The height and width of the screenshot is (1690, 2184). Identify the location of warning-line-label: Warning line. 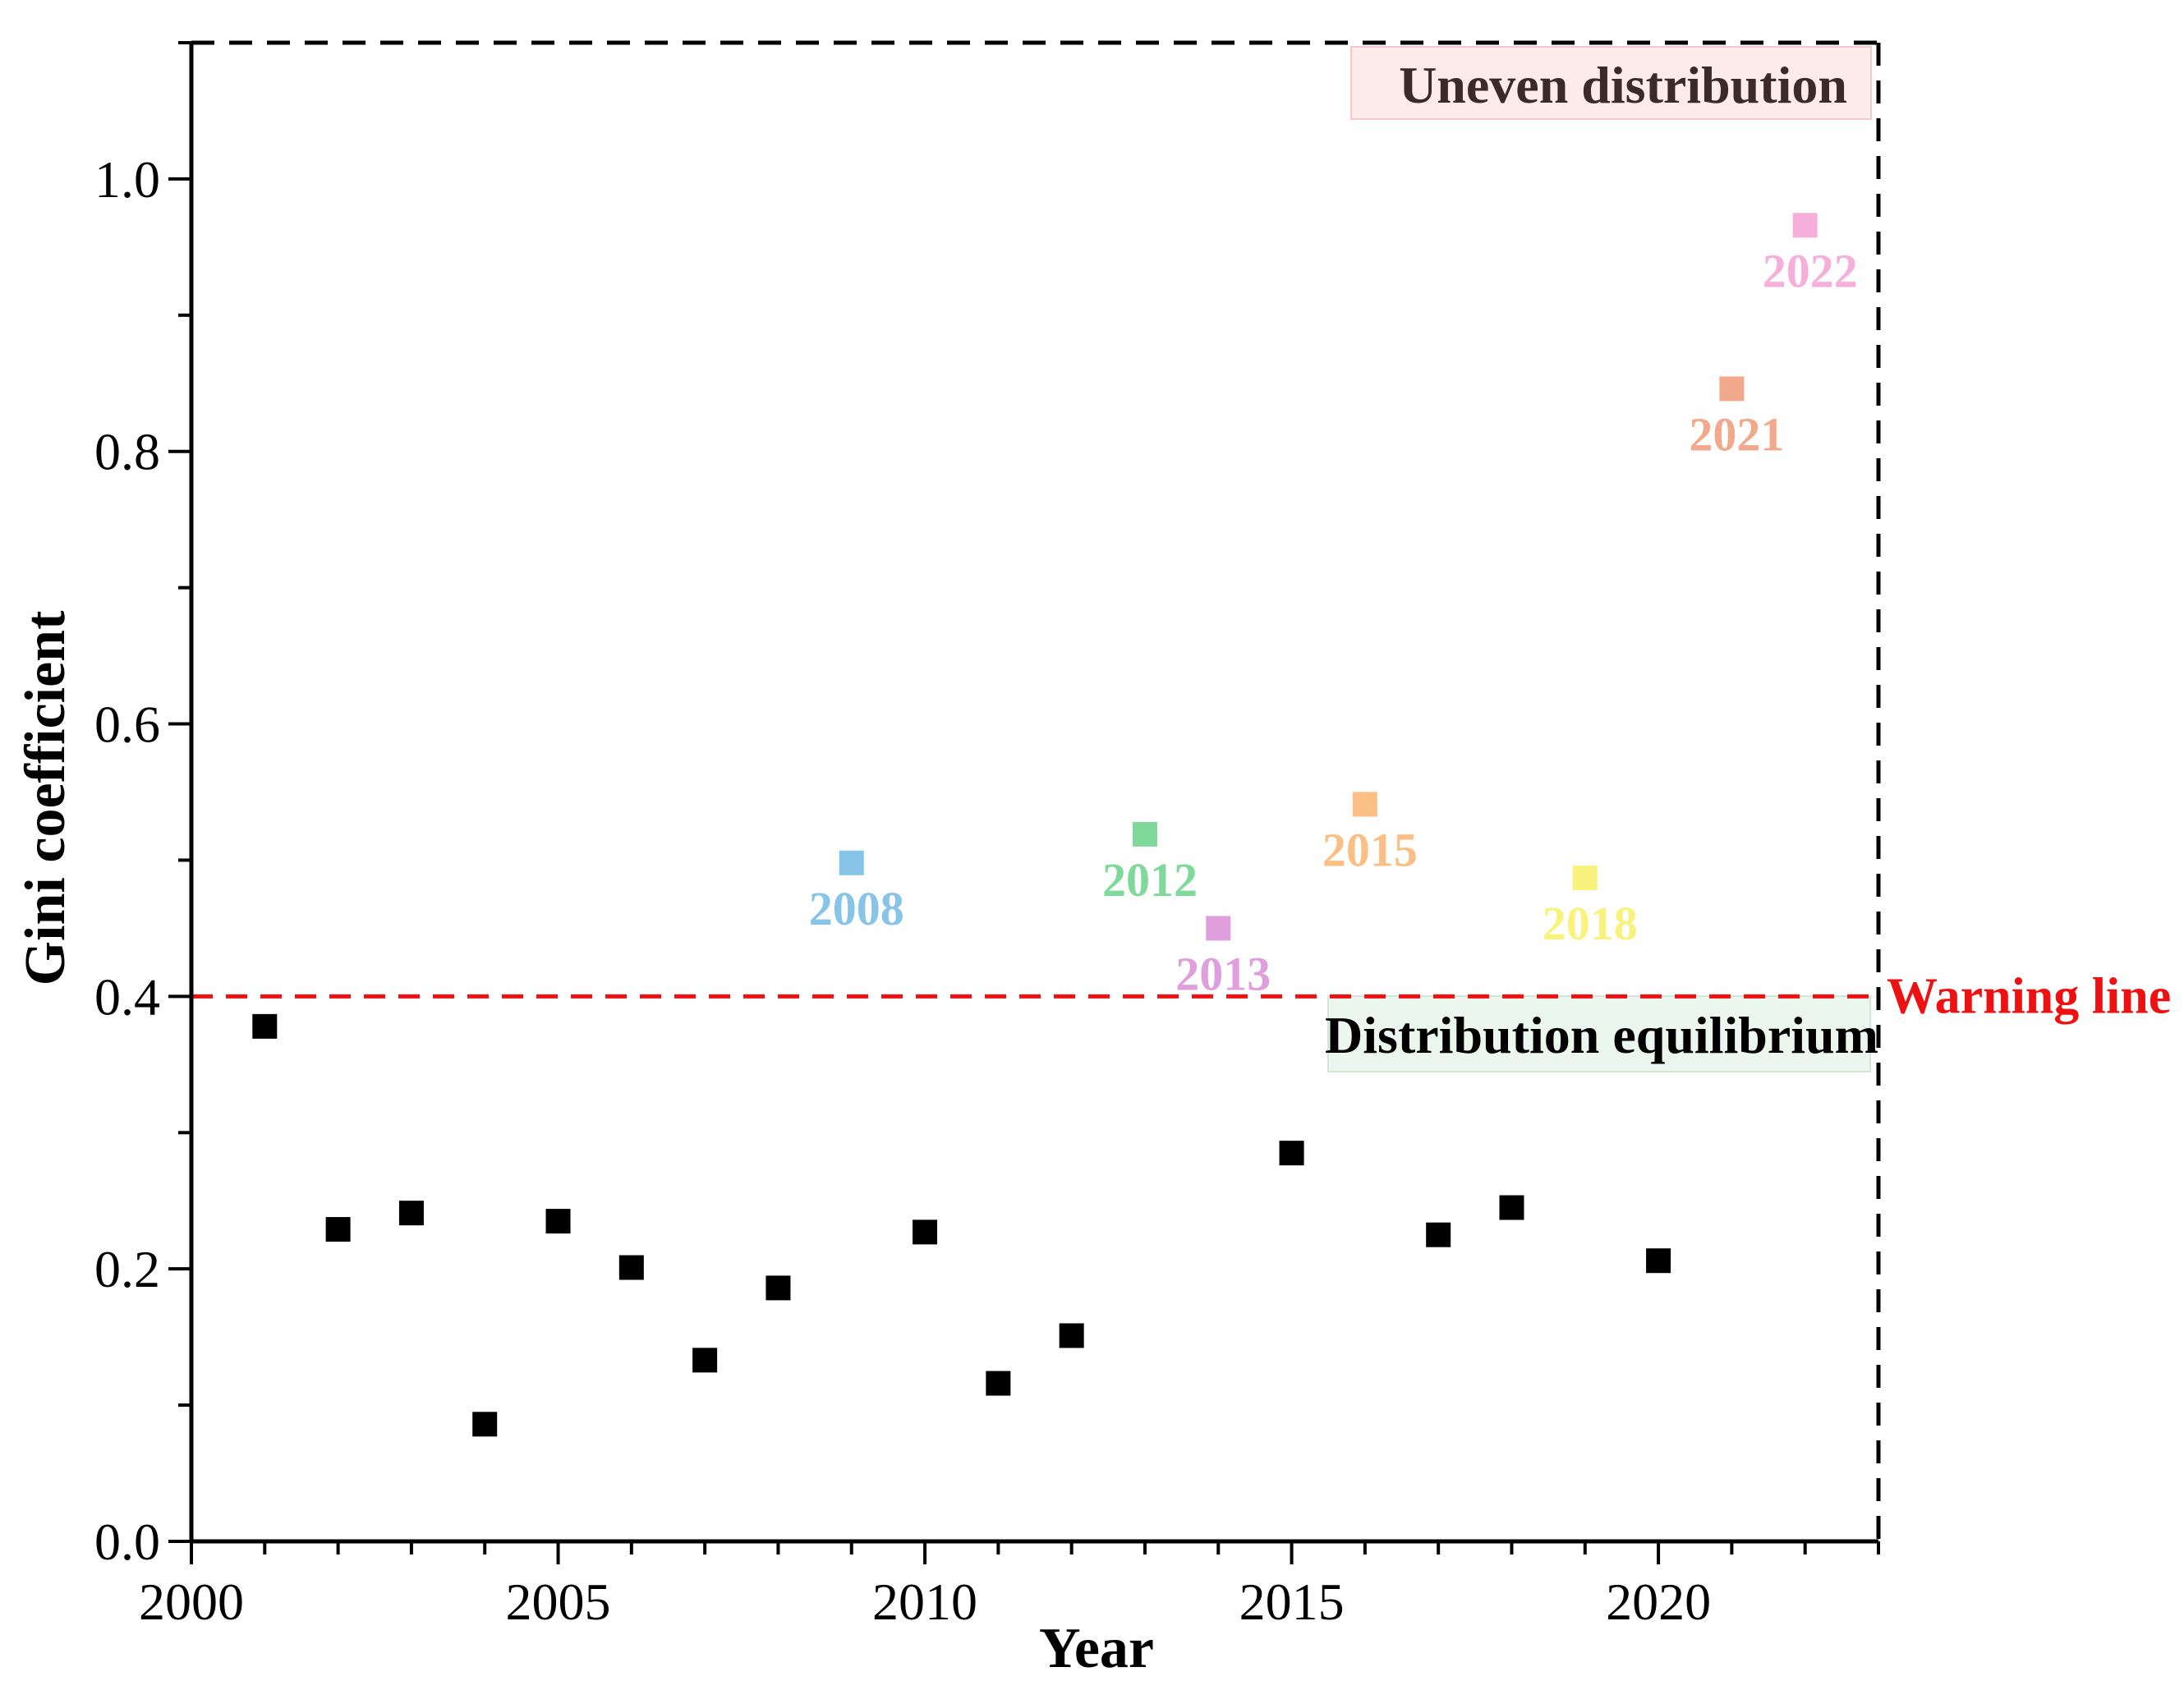
(2029, 996).